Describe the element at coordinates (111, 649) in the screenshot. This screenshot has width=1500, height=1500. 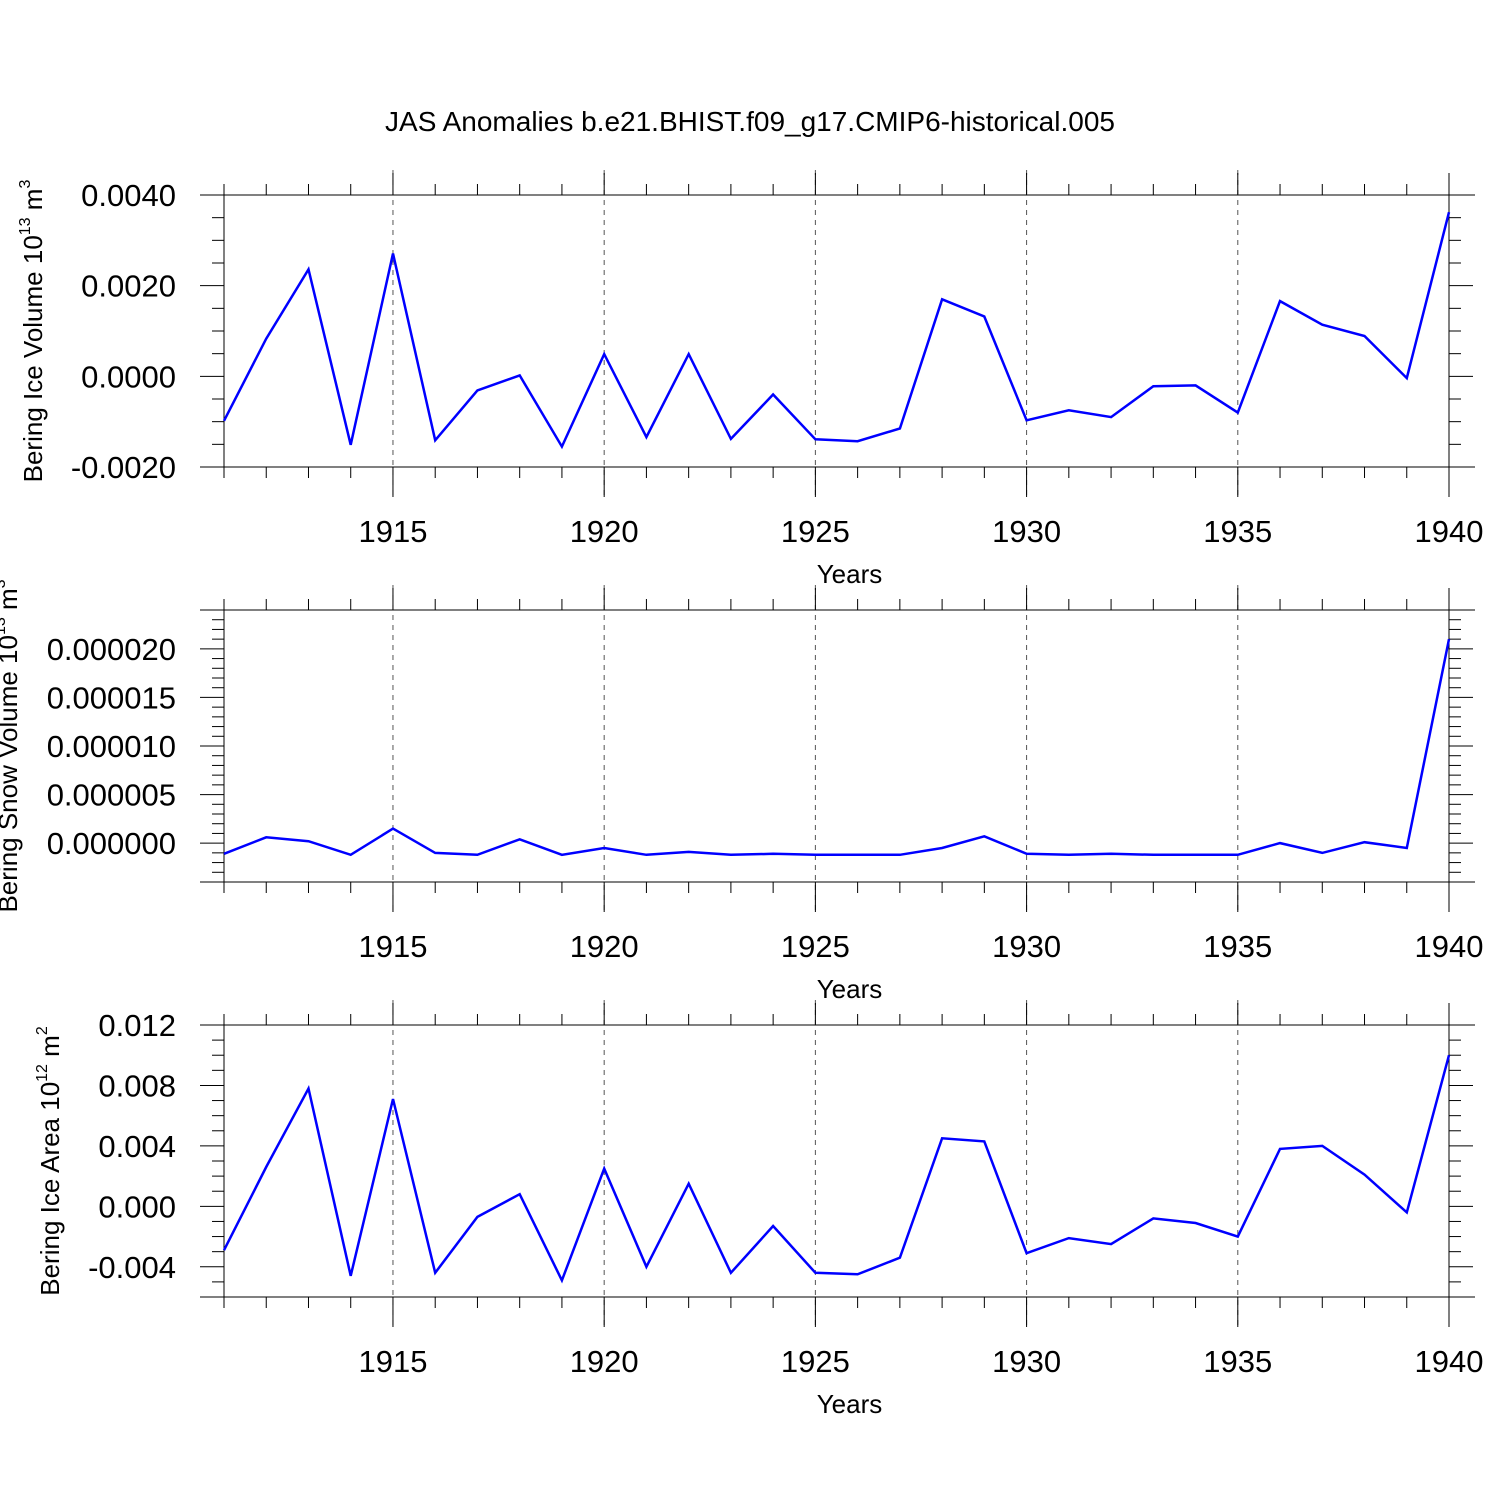
I see `y-tick-label: 0.000020` at that location.